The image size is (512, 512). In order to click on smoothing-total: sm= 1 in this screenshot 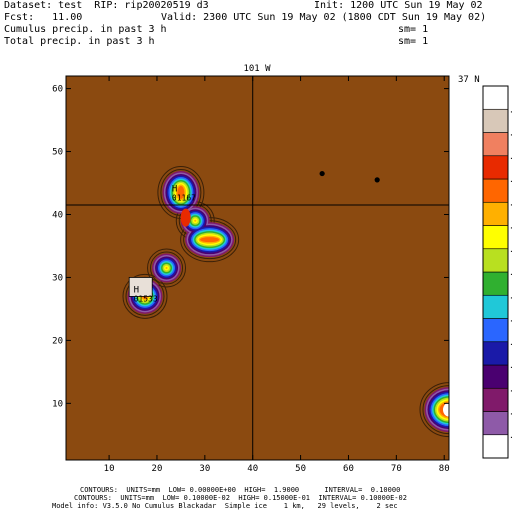, I will do `click(413, 41)`.